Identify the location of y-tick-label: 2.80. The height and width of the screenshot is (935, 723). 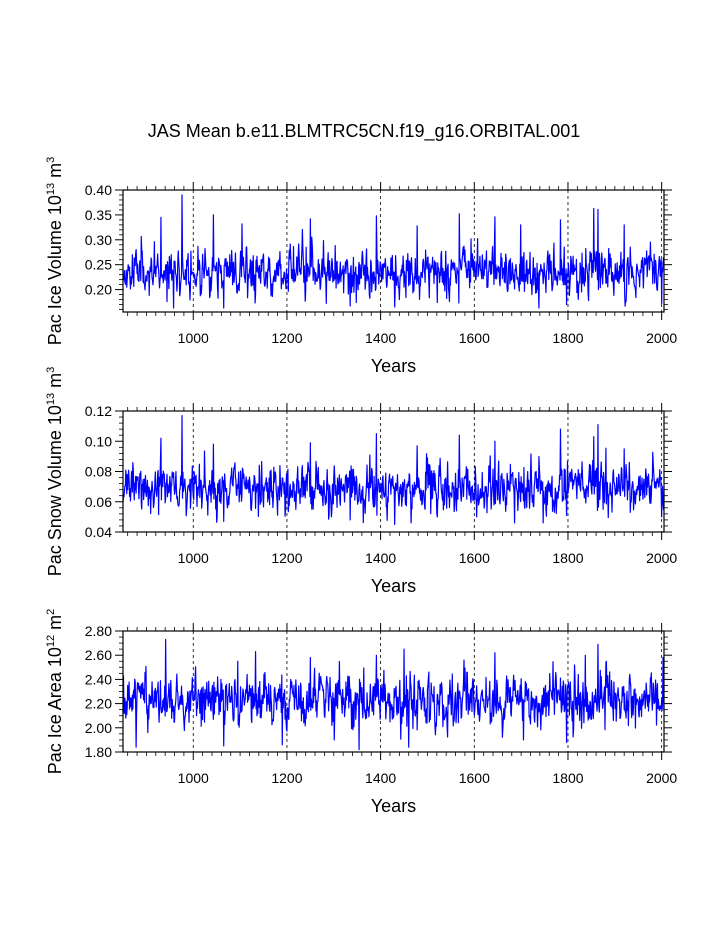
(98, 631).